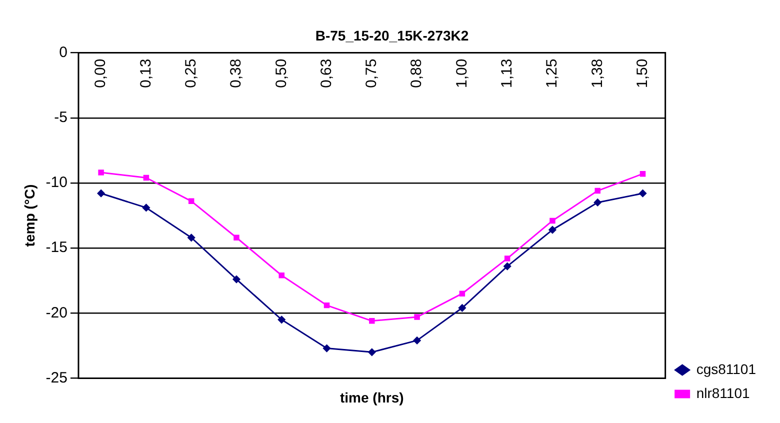 Image resolution: width=780 pixels, height=423 pixels. I want to click on x-tick-label: 1,13, so click(507, 73).